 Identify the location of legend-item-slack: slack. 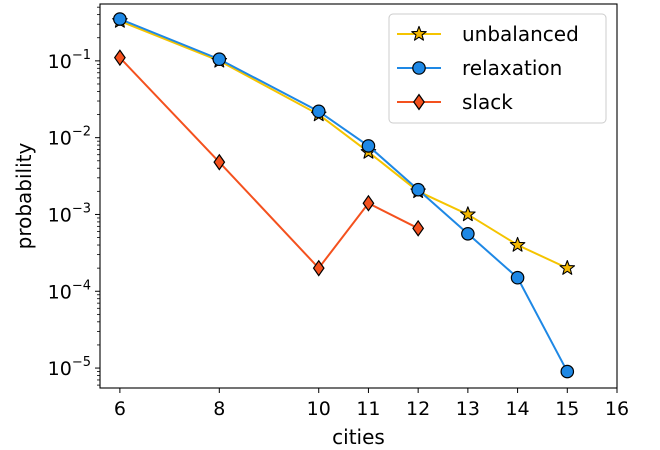
(455, 102).